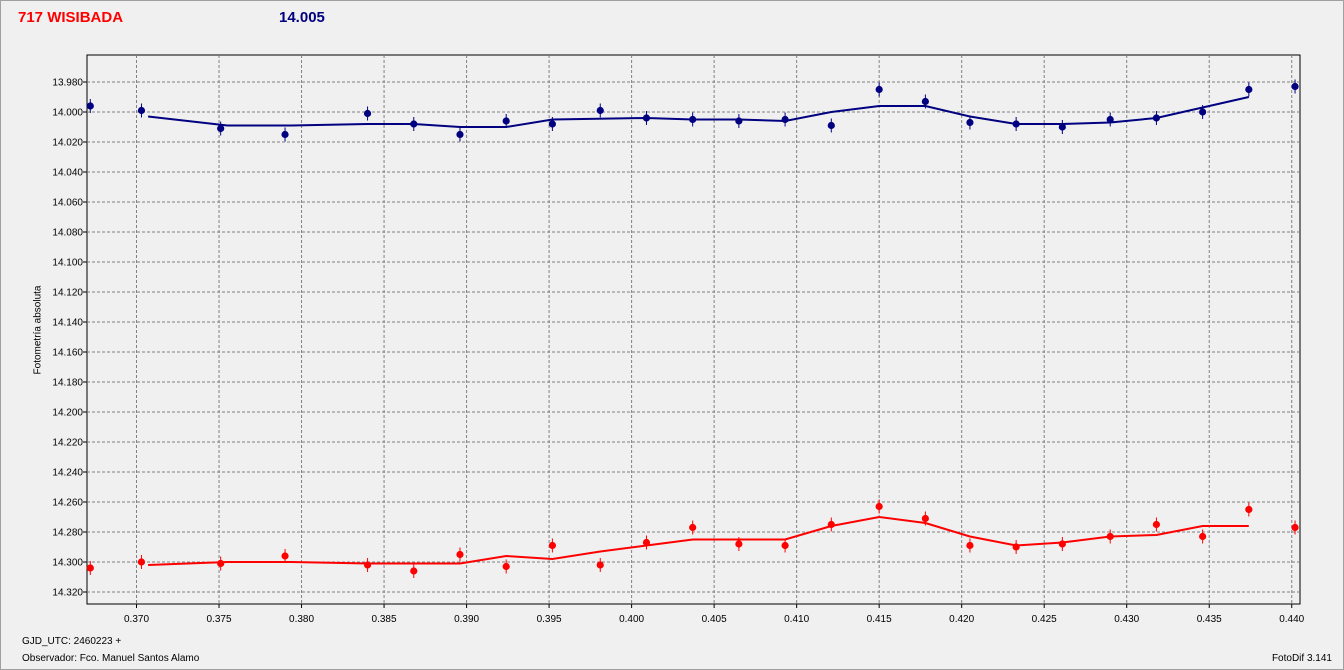 Image resolution: width=1344 pixels, height=670 pixels. Describe the element at coordinates (67, 113) in the screenshot. I see `y-tick-label: 14.000` at that location.